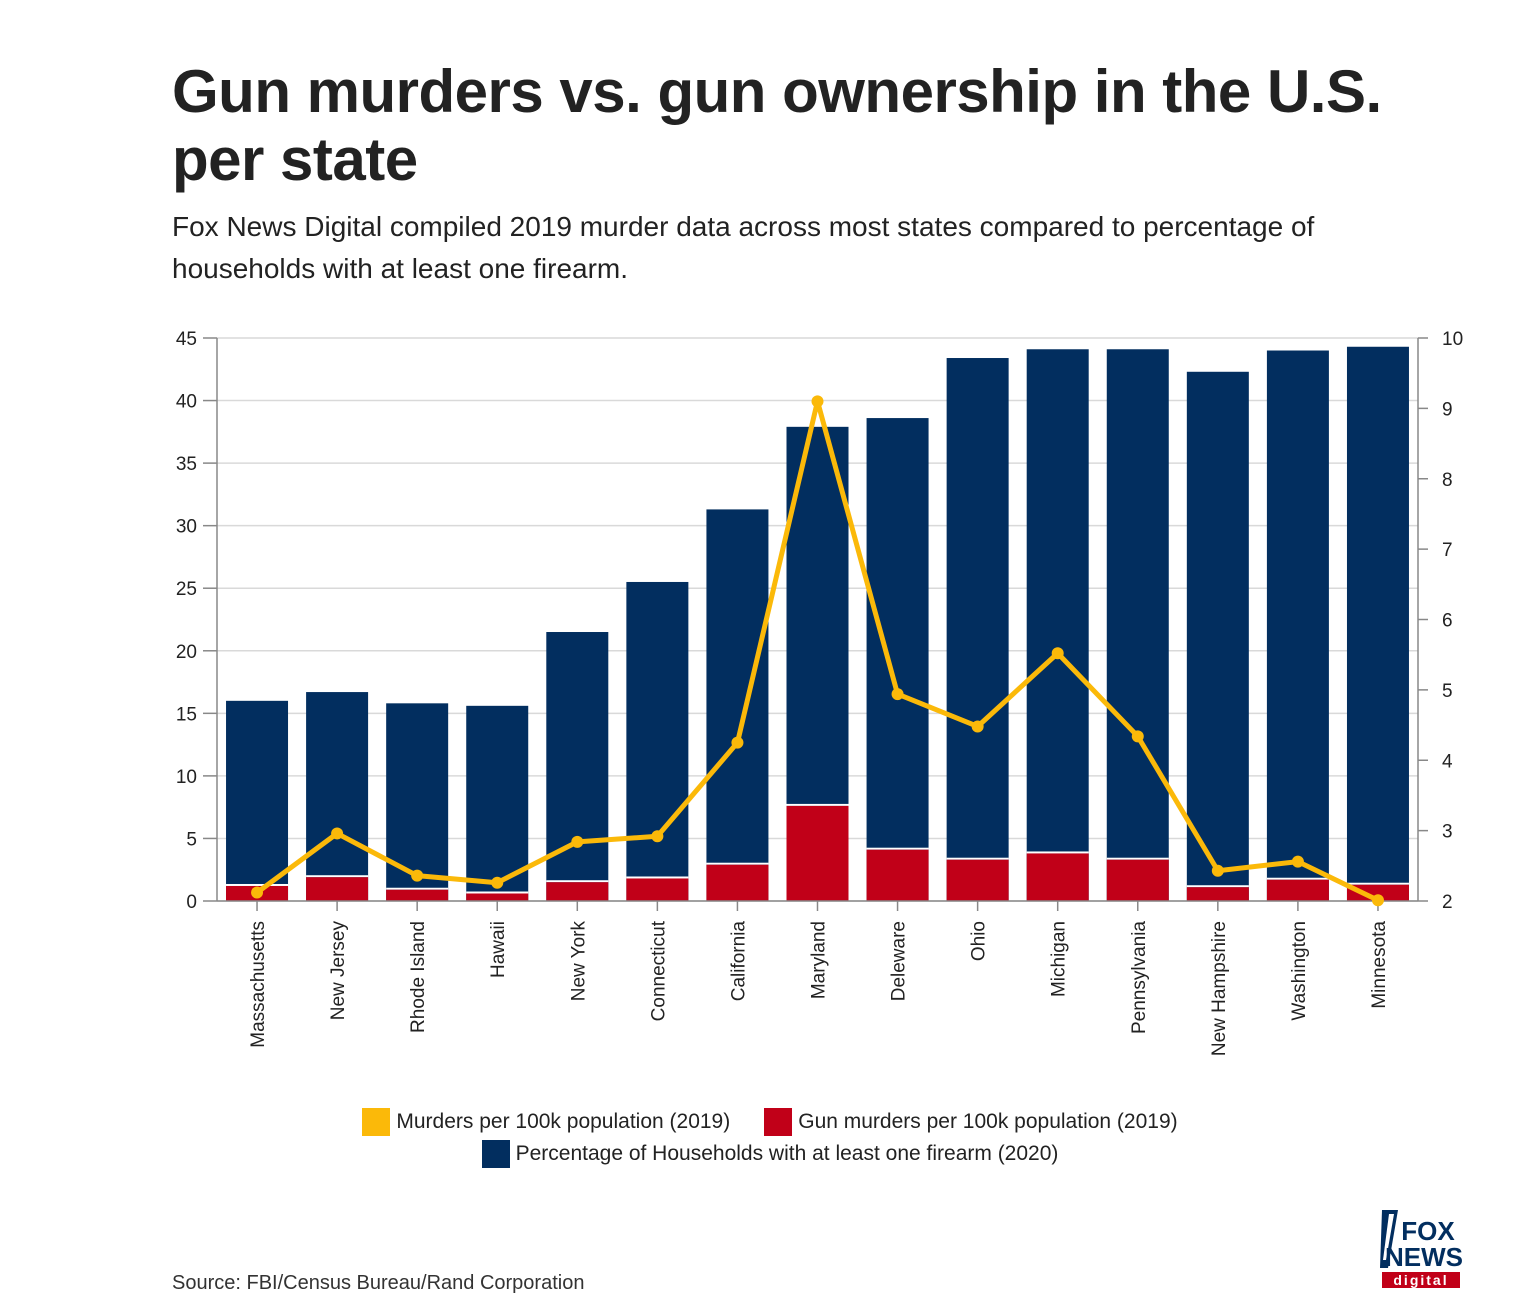 The width and height of the screenshot is (1540, 1316). I want to click on x-tick-label: Rhode Island, so click(418, 977).